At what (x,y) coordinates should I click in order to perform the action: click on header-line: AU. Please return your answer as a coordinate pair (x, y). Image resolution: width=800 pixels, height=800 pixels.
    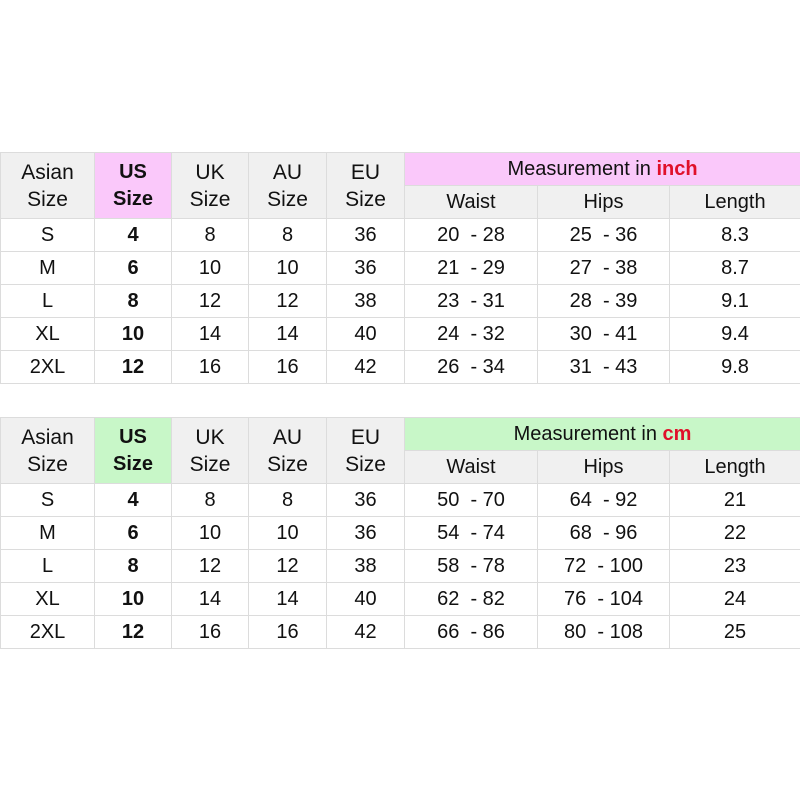
    Looking at the image, I should click on (287, 172).